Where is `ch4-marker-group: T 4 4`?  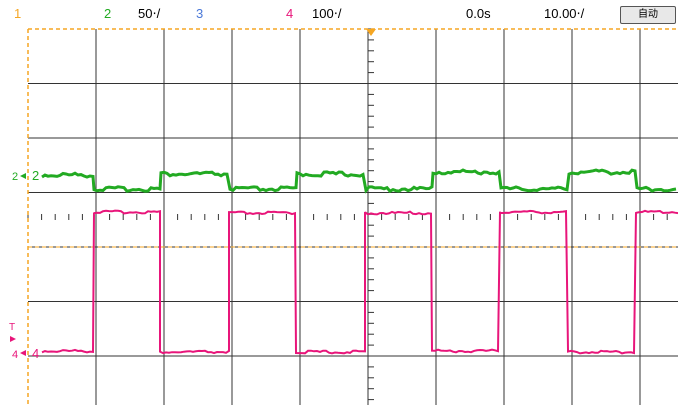
ch4-marker-group: T 4 4 is located at coordinates (24, 341).